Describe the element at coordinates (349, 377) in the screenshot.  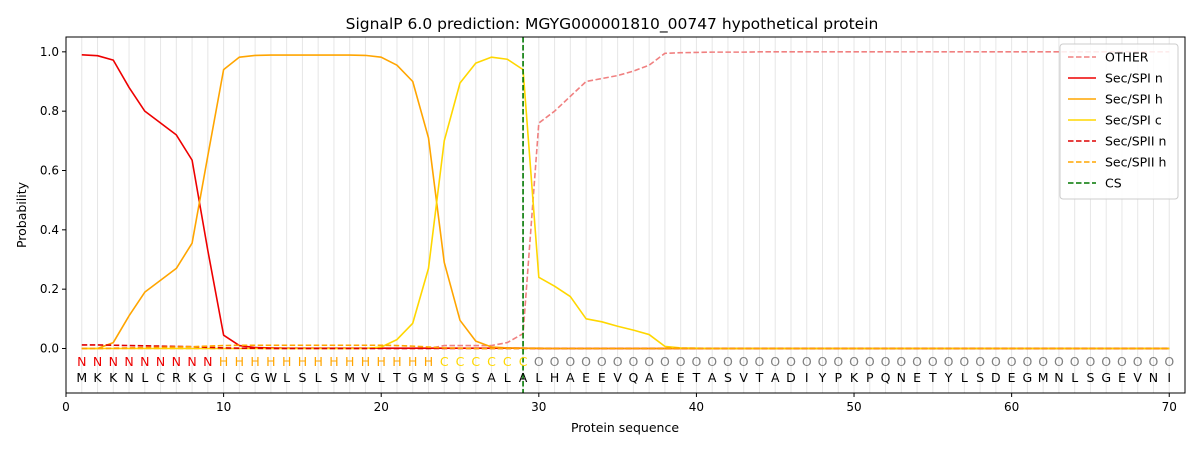
I see `sequence-residue: M` at that location.